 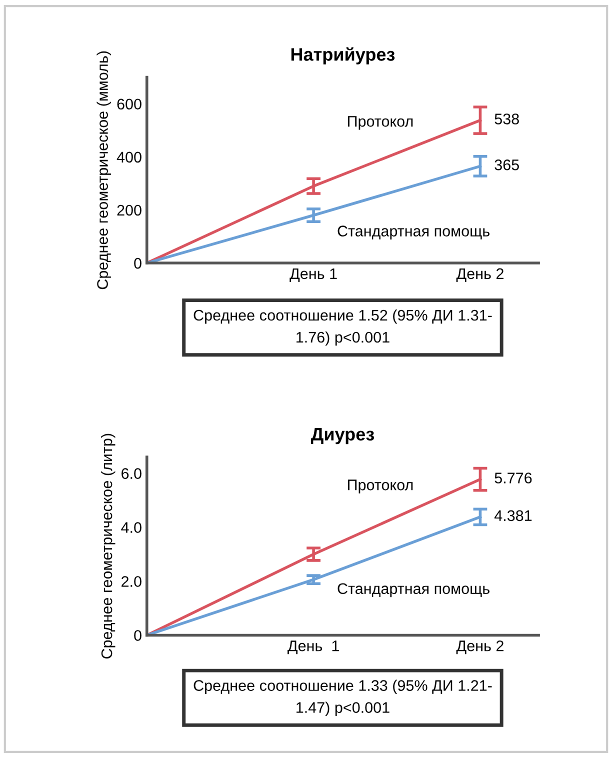 What do you see at coordinates (342, 436) in the screenshot?
I see `chart-title: Диурез` at bounding box center [342, 436].